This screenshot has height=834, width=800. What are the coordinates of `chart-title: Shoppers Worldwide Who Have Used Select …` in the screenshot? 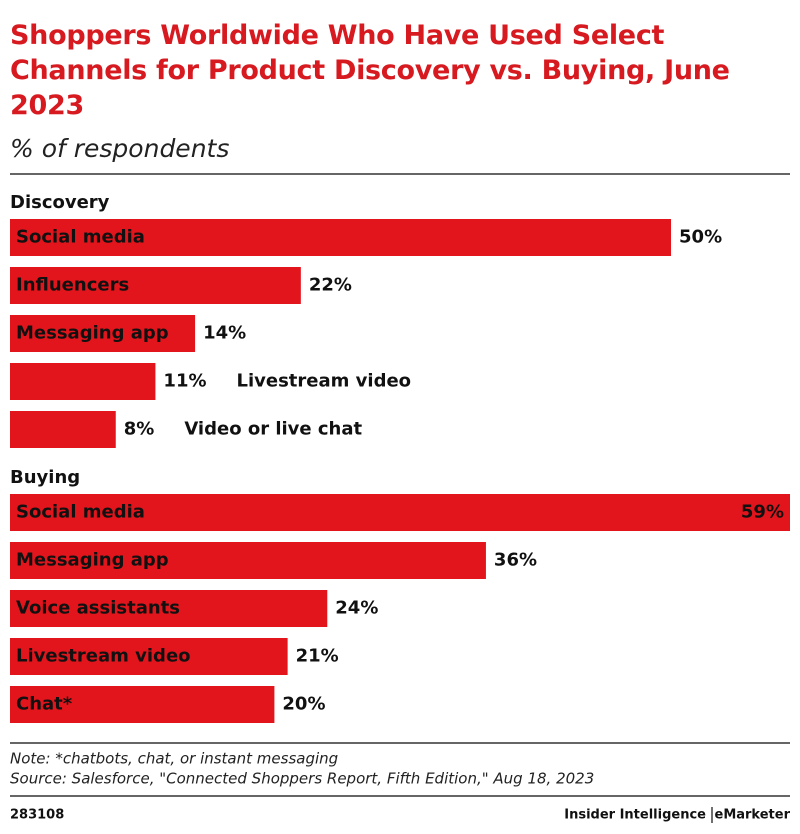 It's located at (370, 70).